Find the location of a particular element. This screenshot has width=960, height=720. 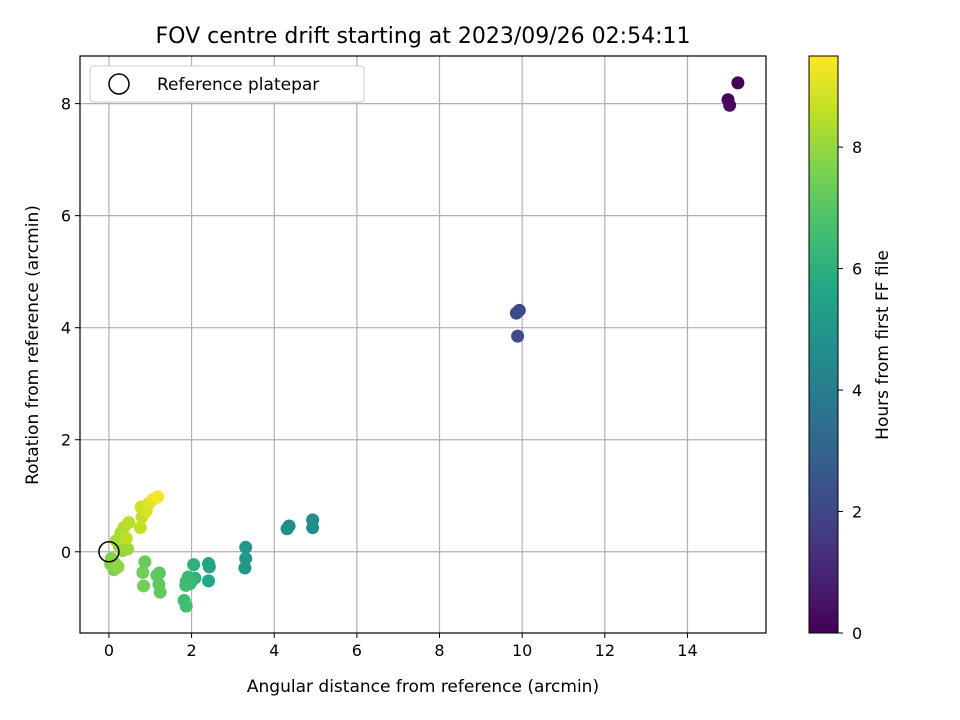

colorbar-tick-label: 0 is located at coordinates (857, 633).